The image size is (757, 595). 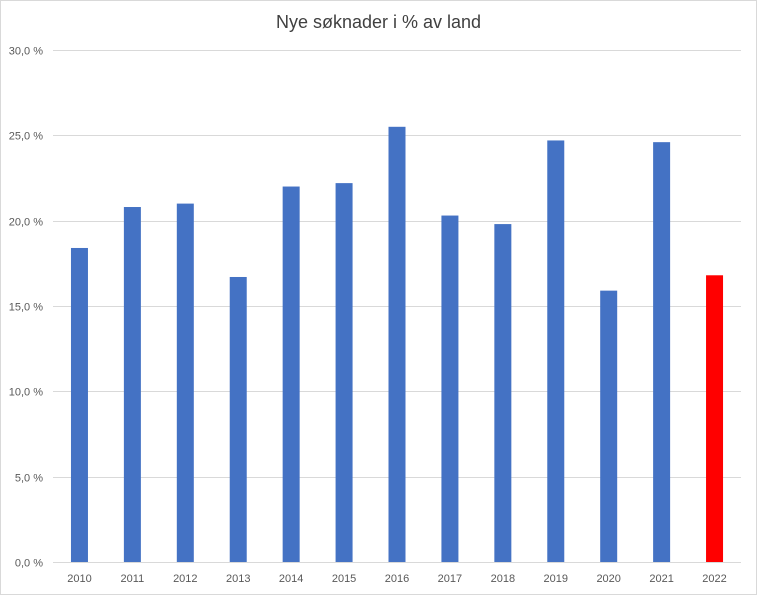 I want to click on y-tick-label: 5,0 %, so click(x=29, y=479).